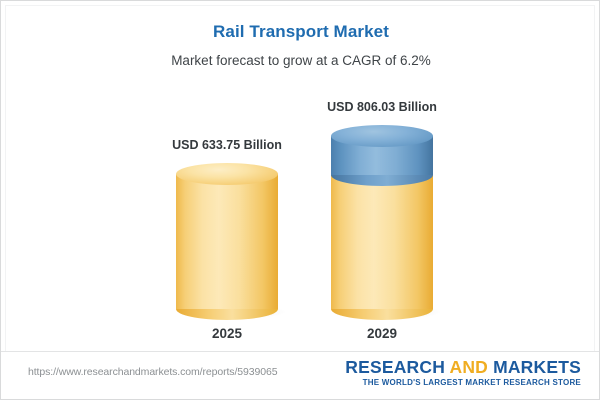  I want to click on bar-segment-base-2029, so click(382, 242).